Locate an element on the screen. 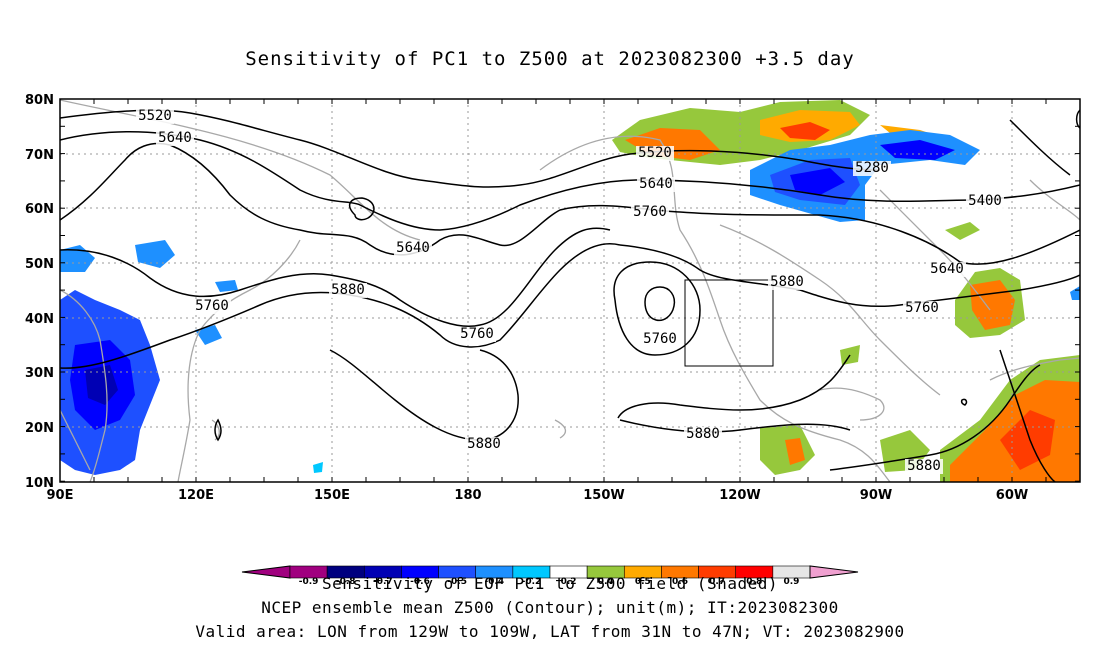 This screenshot has height=650, width=1100. lon-label: 120W is located at coordinates (739, 495).